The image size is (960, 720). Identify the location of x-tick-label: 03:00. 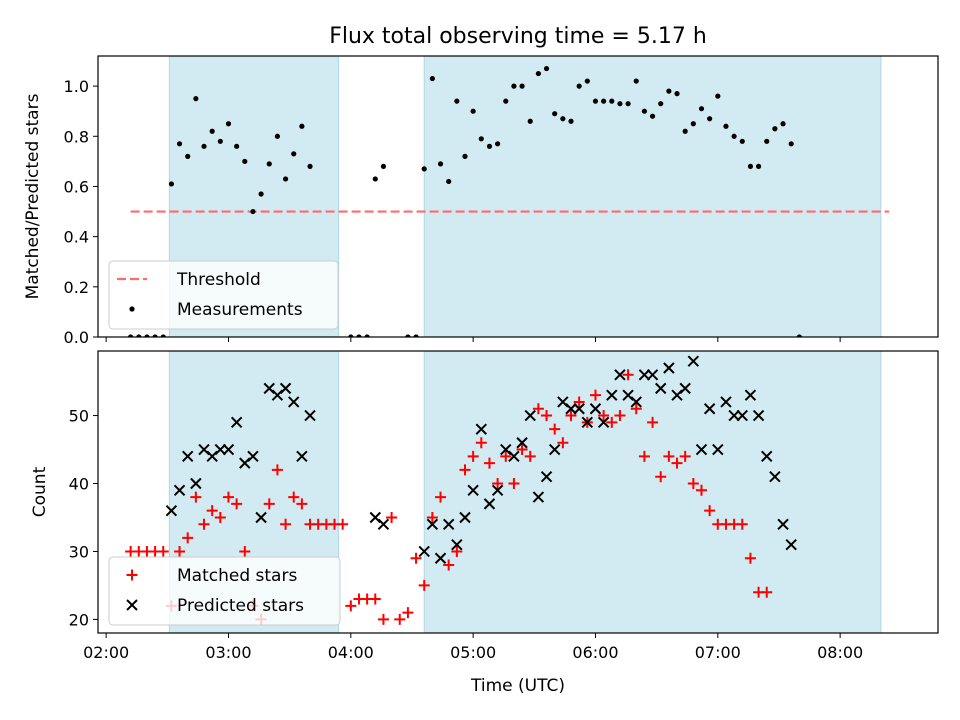
(228, 652).